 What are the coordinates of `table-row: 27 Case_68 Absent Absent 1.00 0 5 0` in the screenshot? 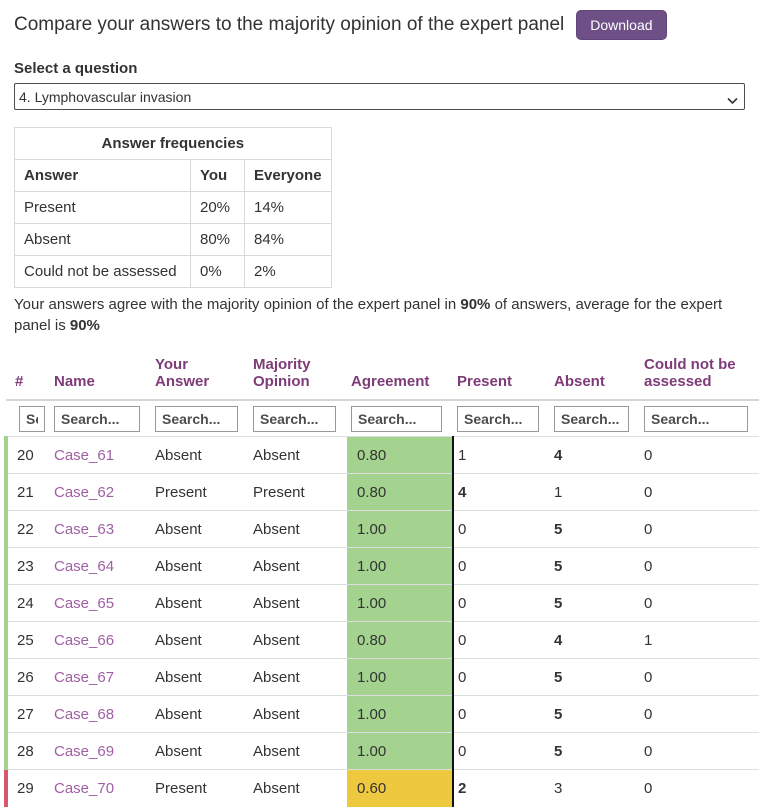 It's located at (381, 714).